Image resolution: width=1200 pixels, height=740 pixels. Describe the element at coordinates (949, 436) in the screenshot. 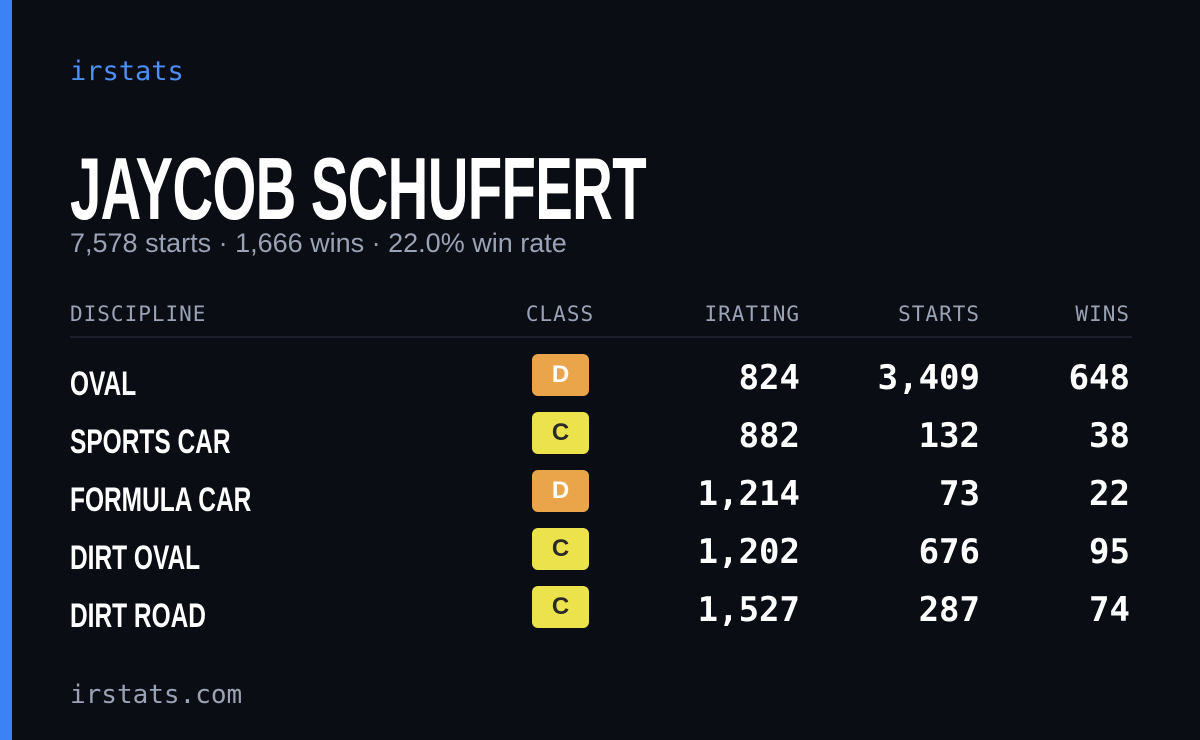

I see `starts-value: 132` at that location.